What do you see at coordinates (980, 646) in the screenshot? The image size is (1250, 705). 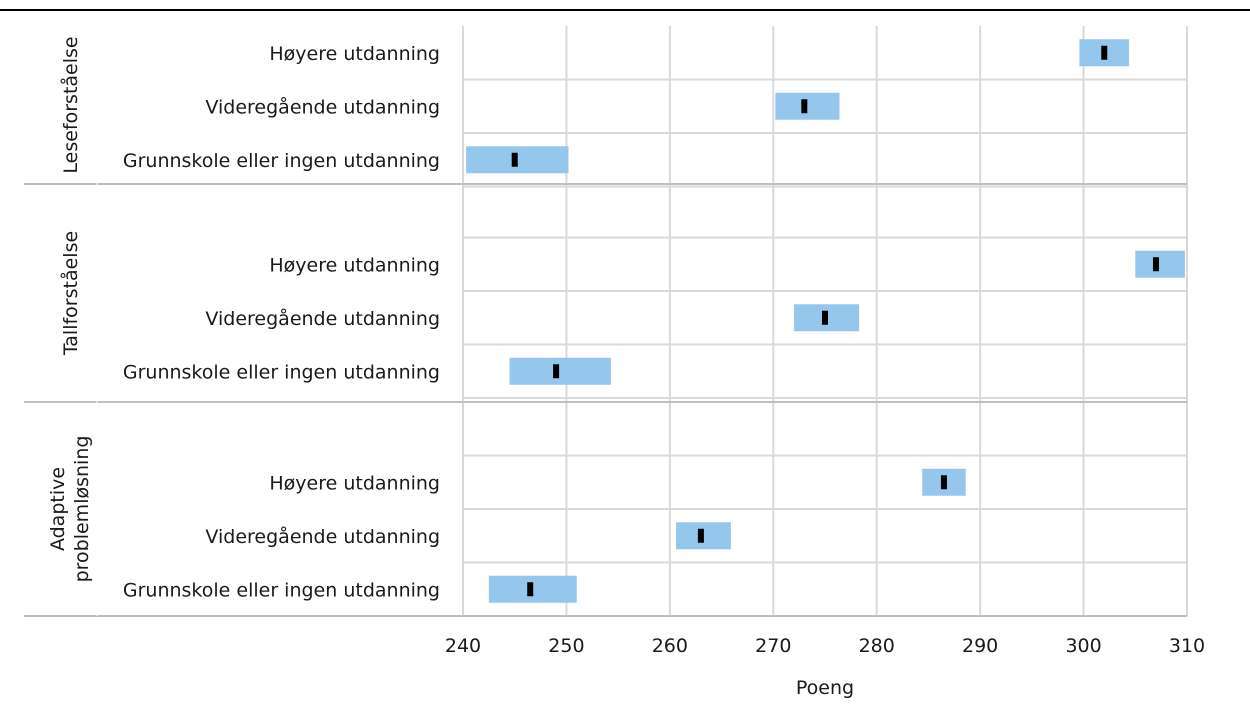 I see `x-tick-label: 290` at bounding box center [980, 646].